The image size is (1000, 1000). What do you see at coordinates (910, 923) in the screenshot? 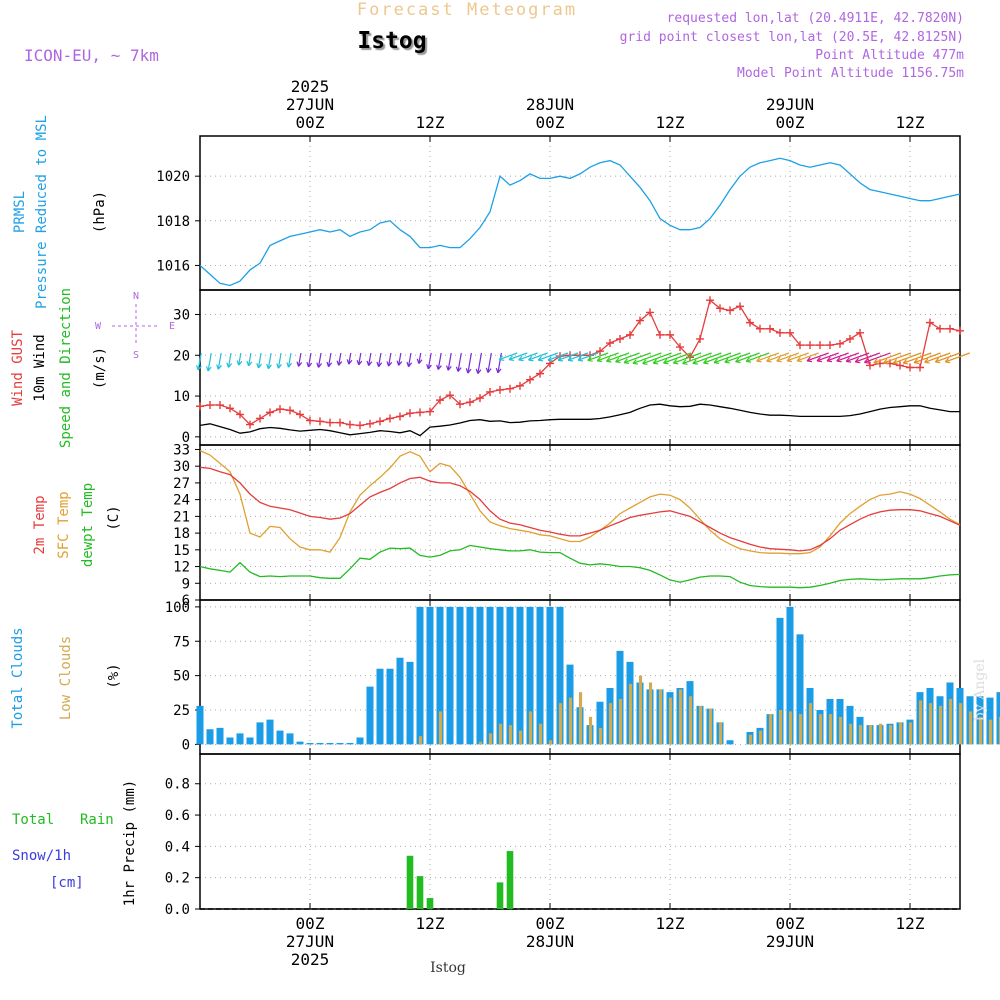
I see `bottom-axis-label: 12Z` at bounding box center [910, 923].